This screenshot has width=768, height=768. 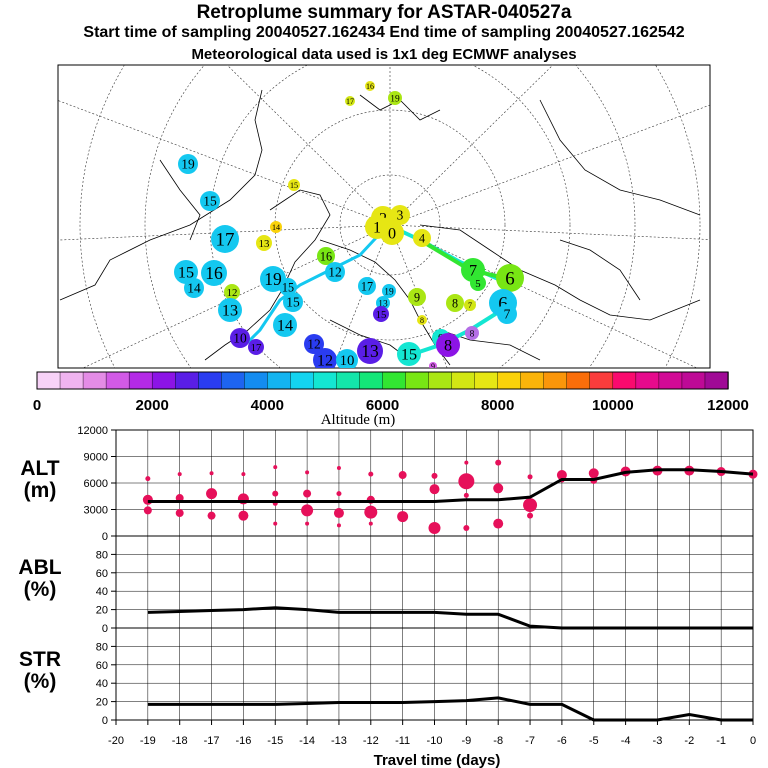 I want to click on x-tick-label: -4, so click(x=626, y=741).